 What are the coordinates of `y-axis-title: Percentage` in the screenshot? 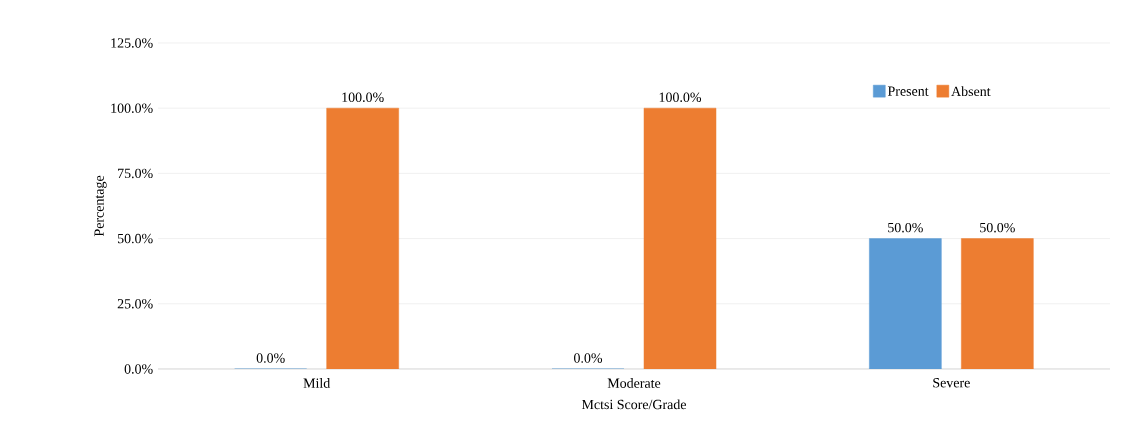 It's located at (100, 206).